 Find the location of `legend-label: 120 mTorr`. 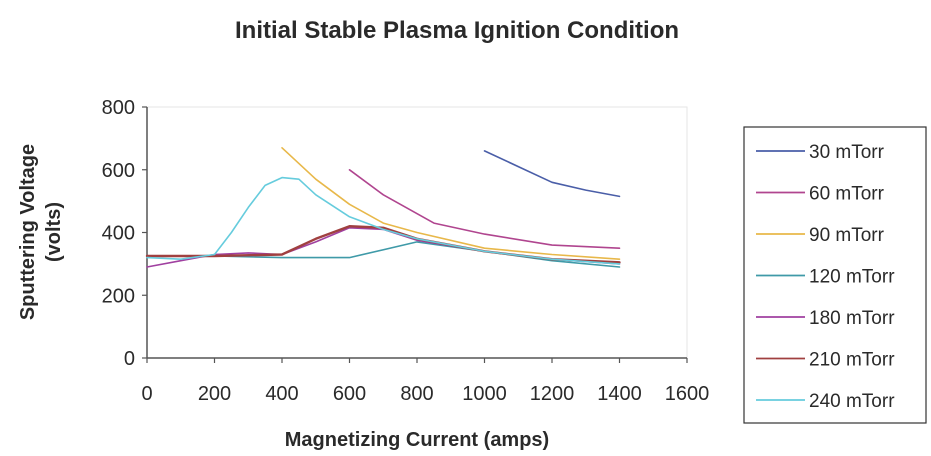

legend-label: 120 mTorr is located at coordinates (852, 277).